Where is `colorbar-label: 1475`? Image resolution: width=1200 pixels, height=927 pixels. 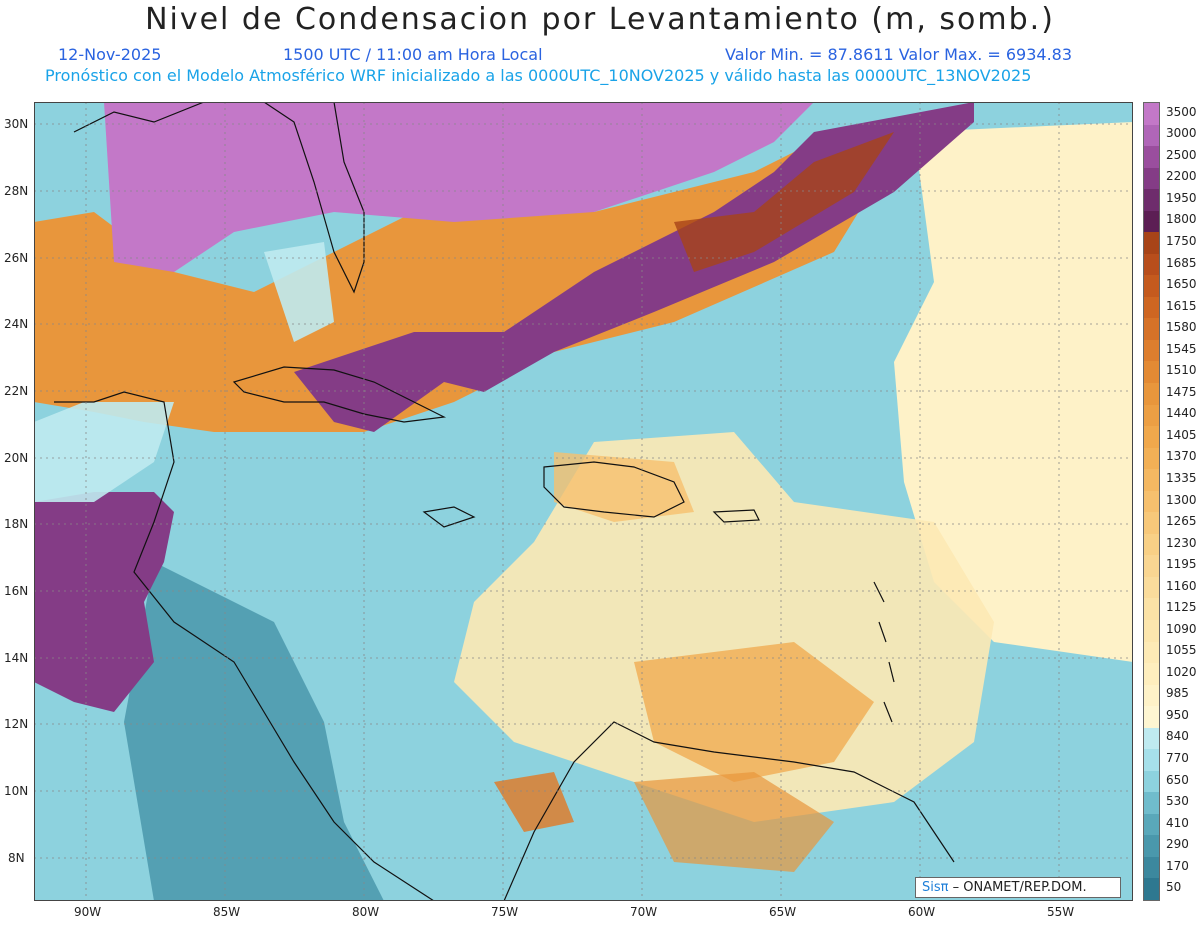 colorbar-label: 1475 is located at coordinates (1181, 391).